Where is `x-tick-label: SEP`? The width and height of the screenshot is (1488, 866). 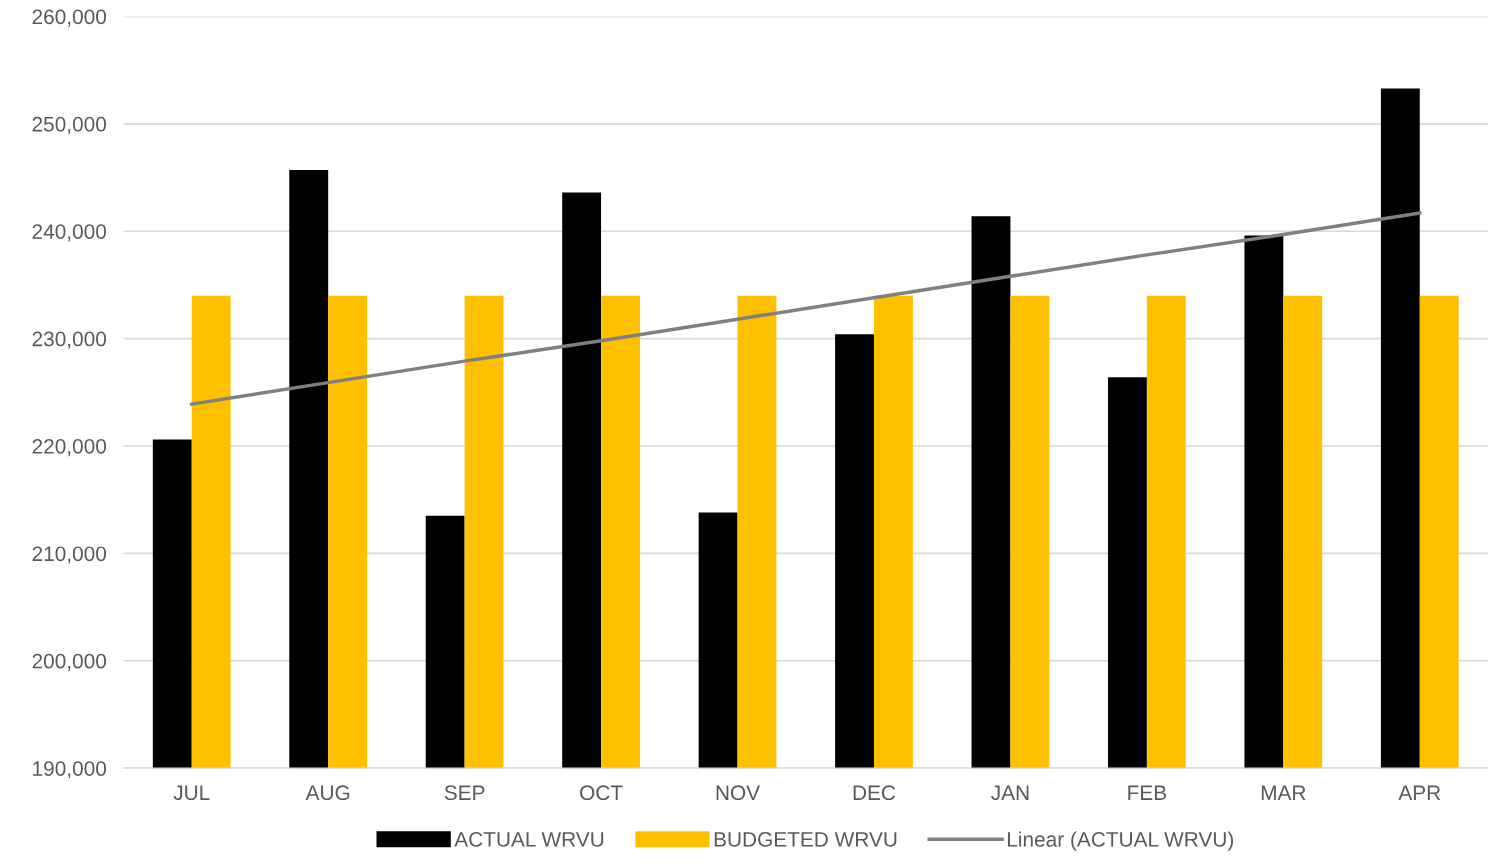
x-tick-label: SEP is located at coordinates (464, 793).